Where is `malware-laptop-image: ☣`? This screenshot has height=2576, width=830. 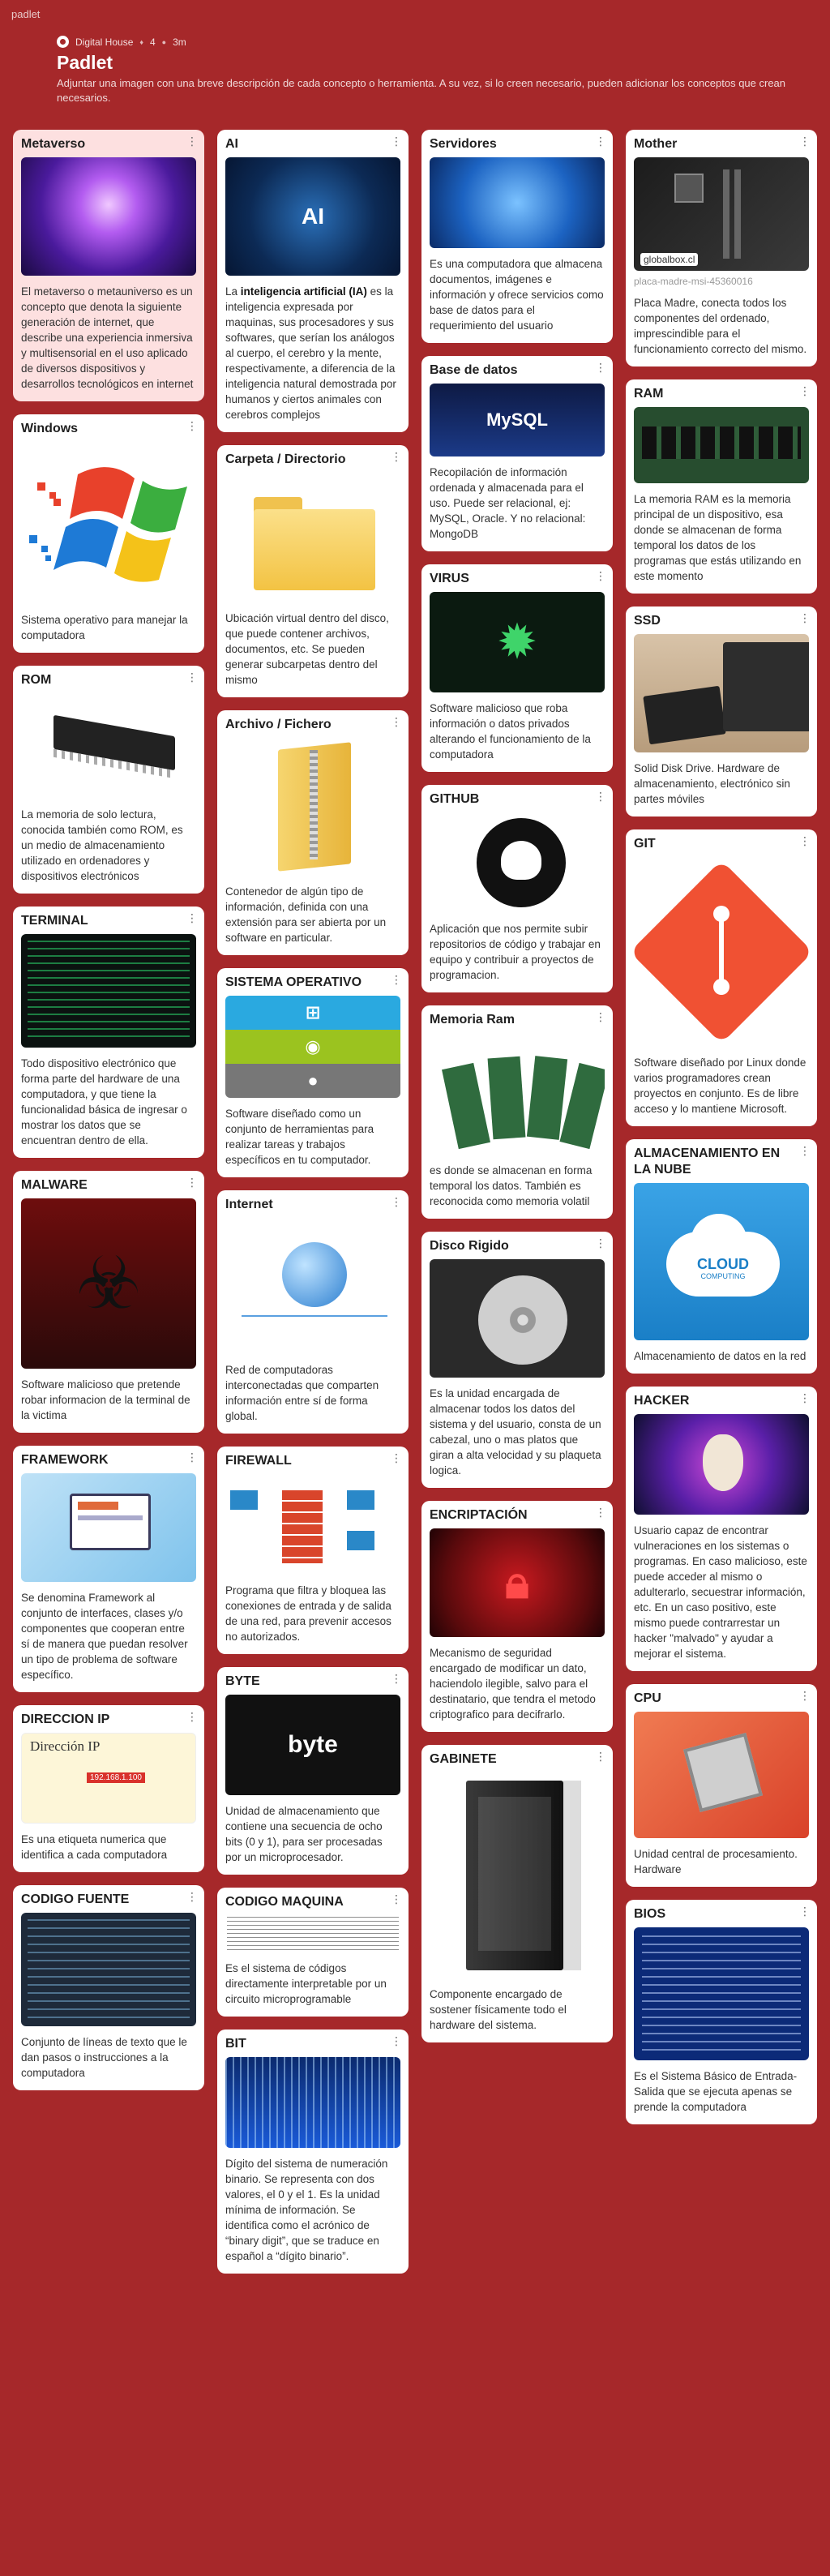 malware-laptop-image: ☣ is located at coordinates (109, 1283).